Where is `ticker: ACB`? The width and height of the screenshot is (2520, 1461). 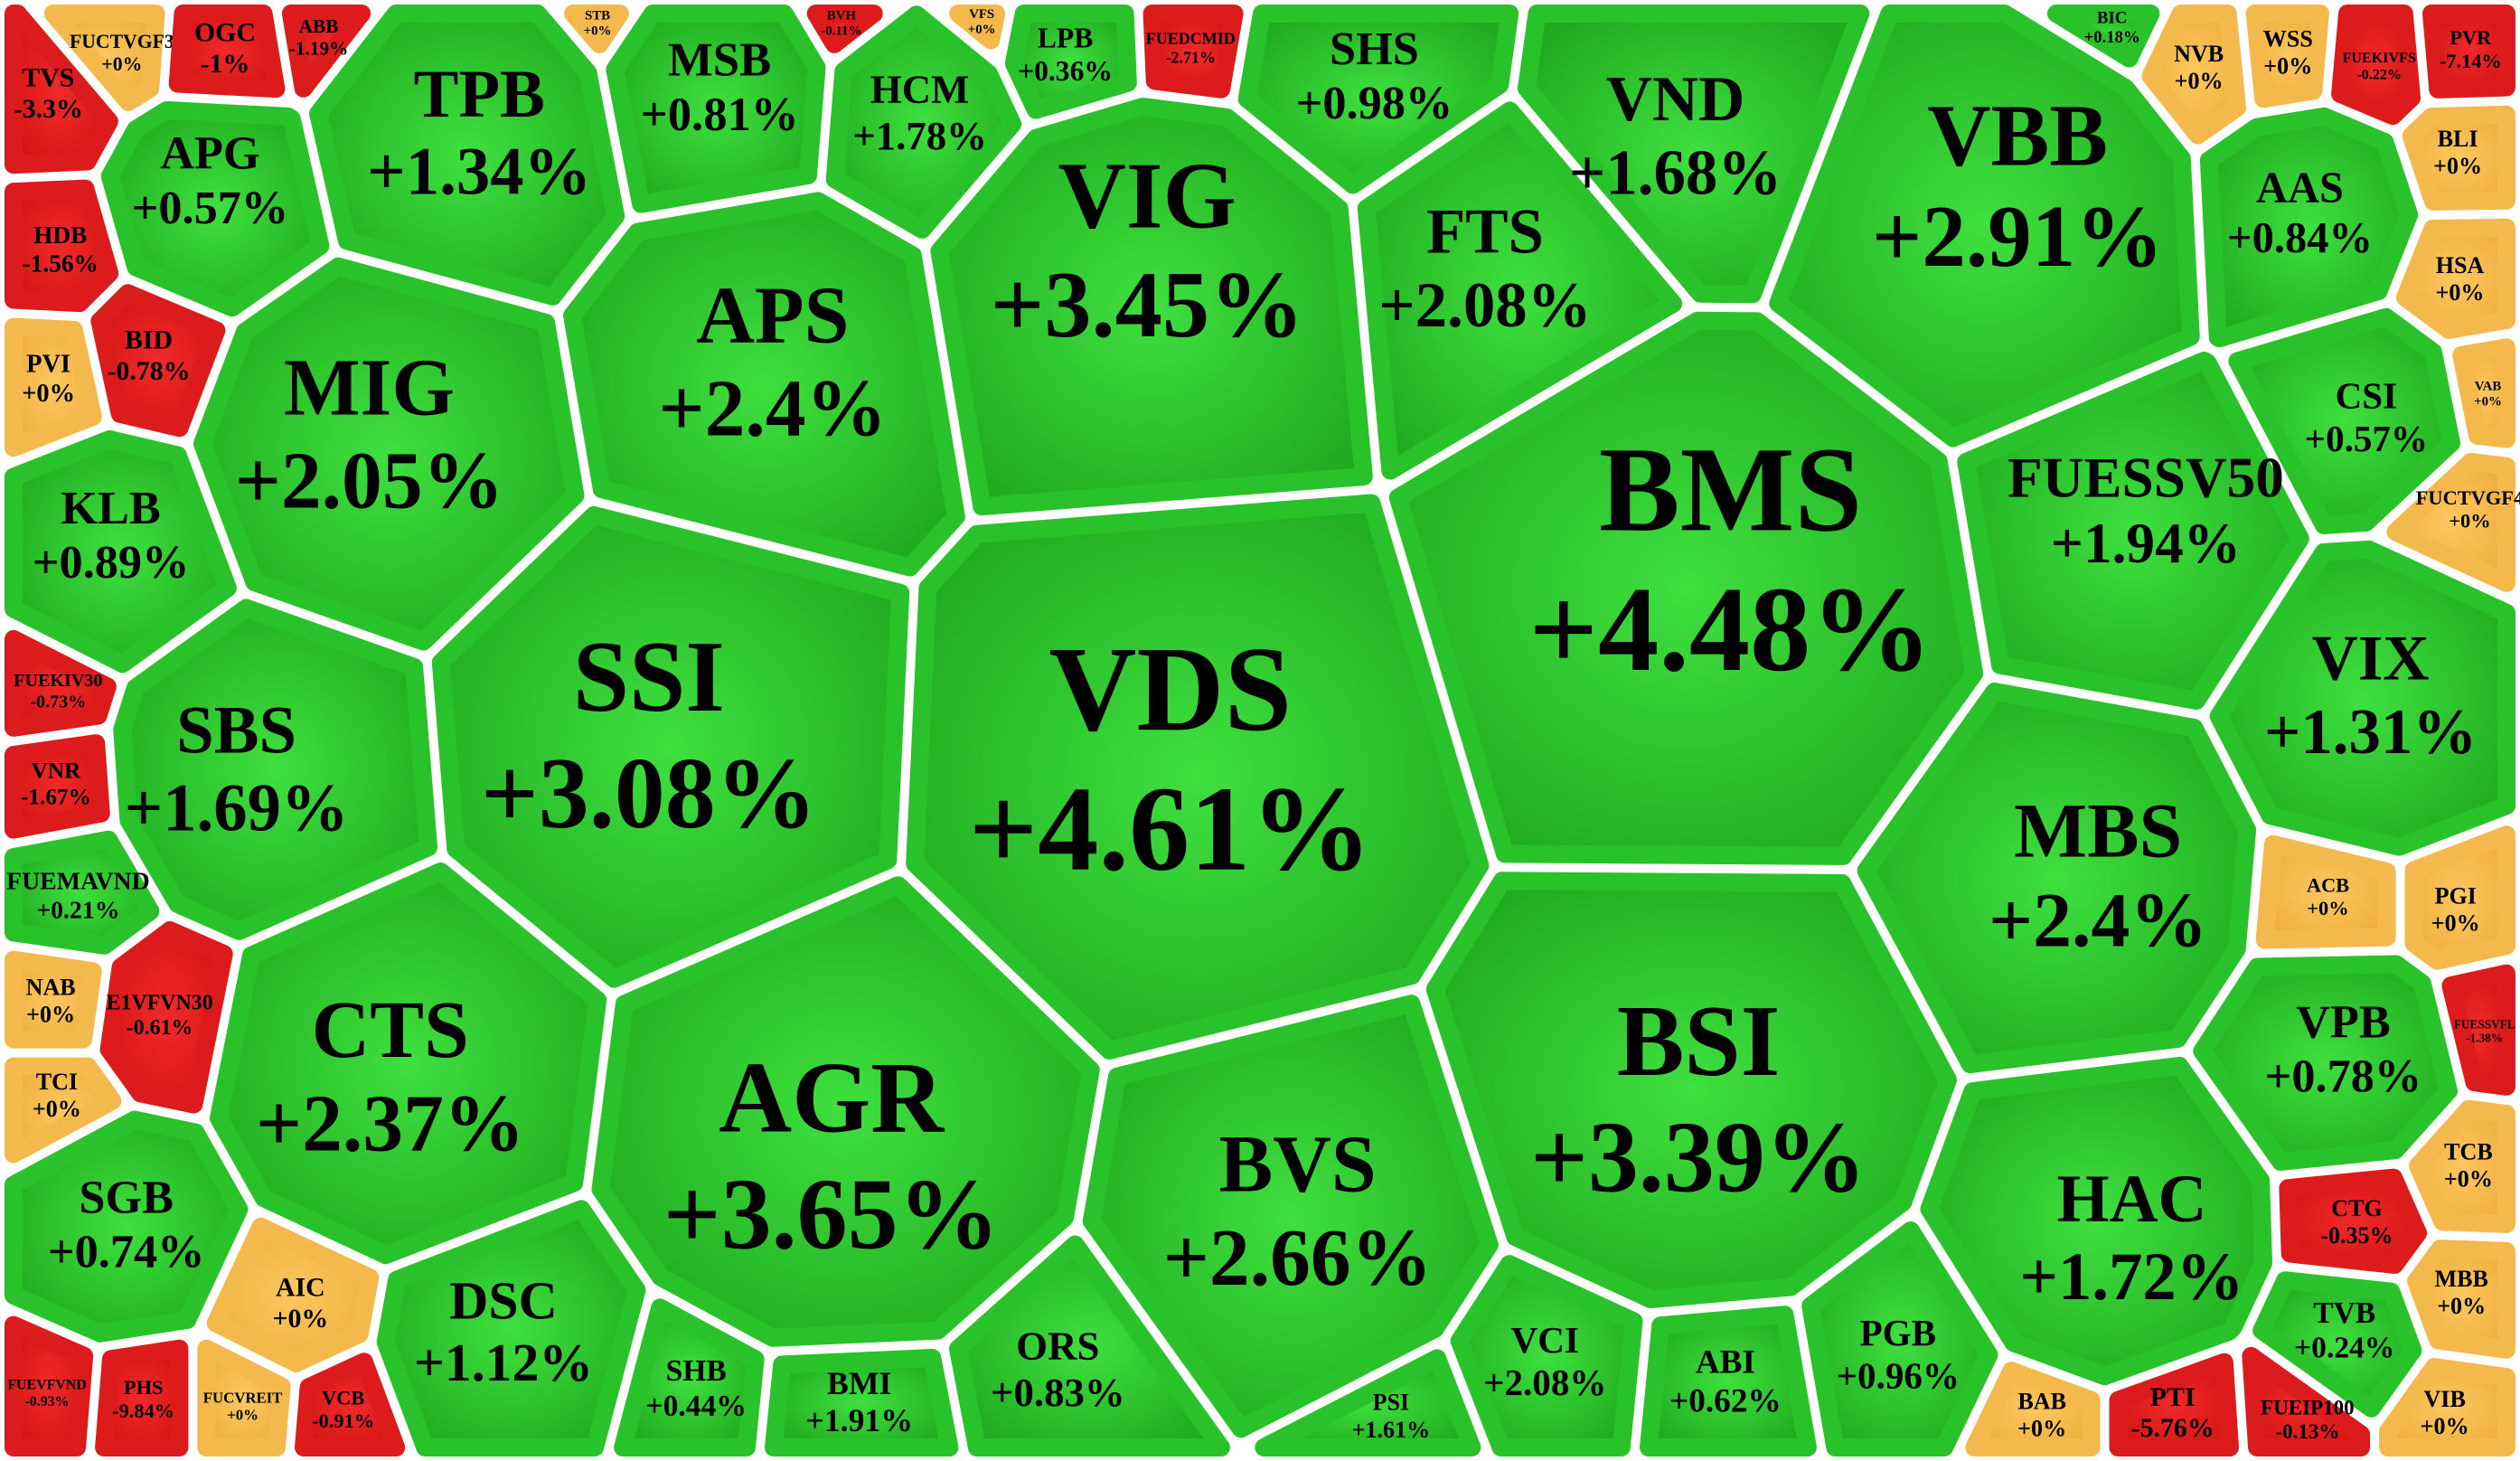 ticker: ACB is located at coordinates (2328, 884).